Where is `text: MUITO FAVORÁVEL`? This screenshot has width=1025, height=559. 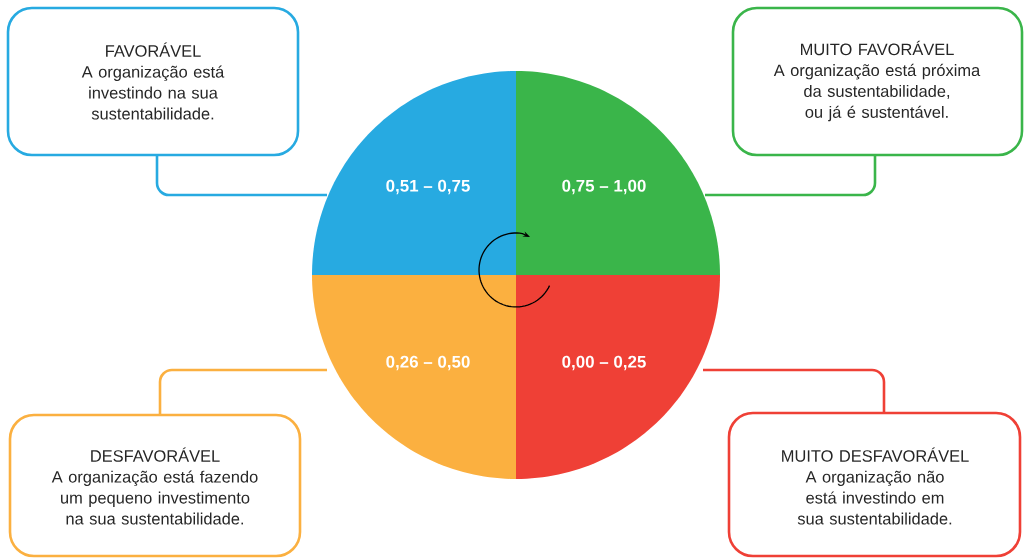
text: MUITO FAVORÁVEL is located at coordinates (877, 48).